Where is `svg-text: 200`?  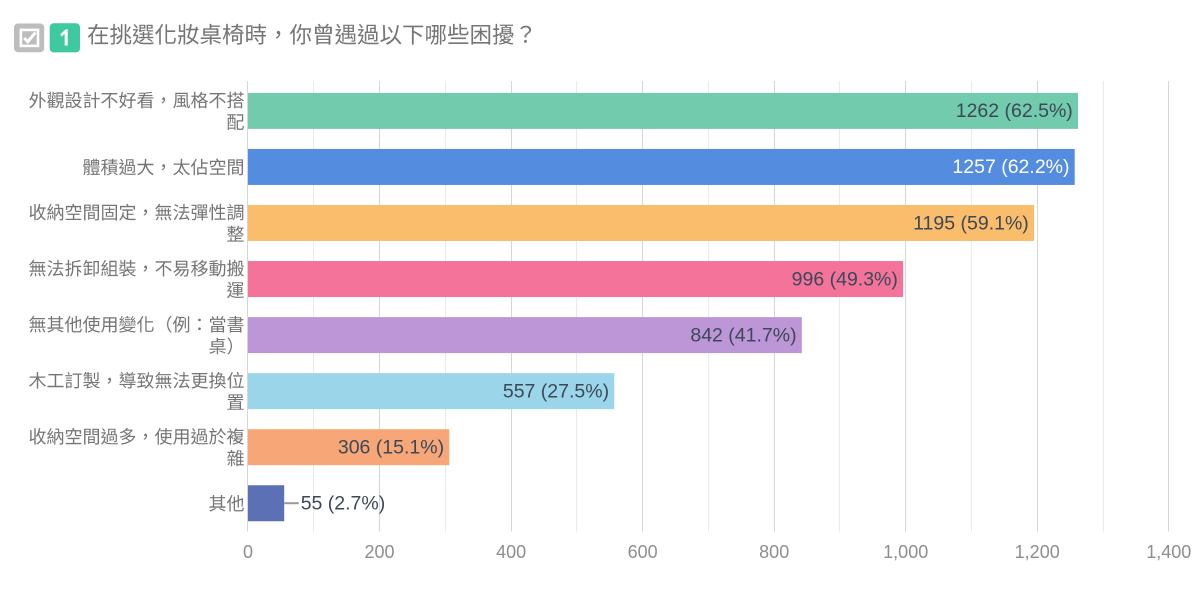 svg-text: 200 is located at coordinates (379, 552).